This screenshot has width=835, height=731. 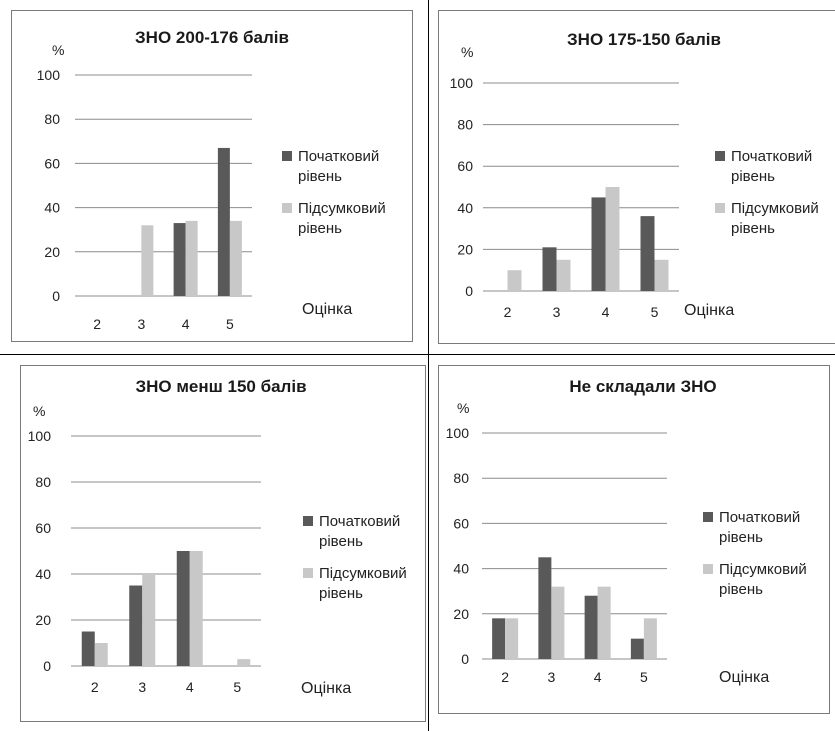 I want to click on chart-title: ЗНО менш 150 балів, so click(x=220, y=386).